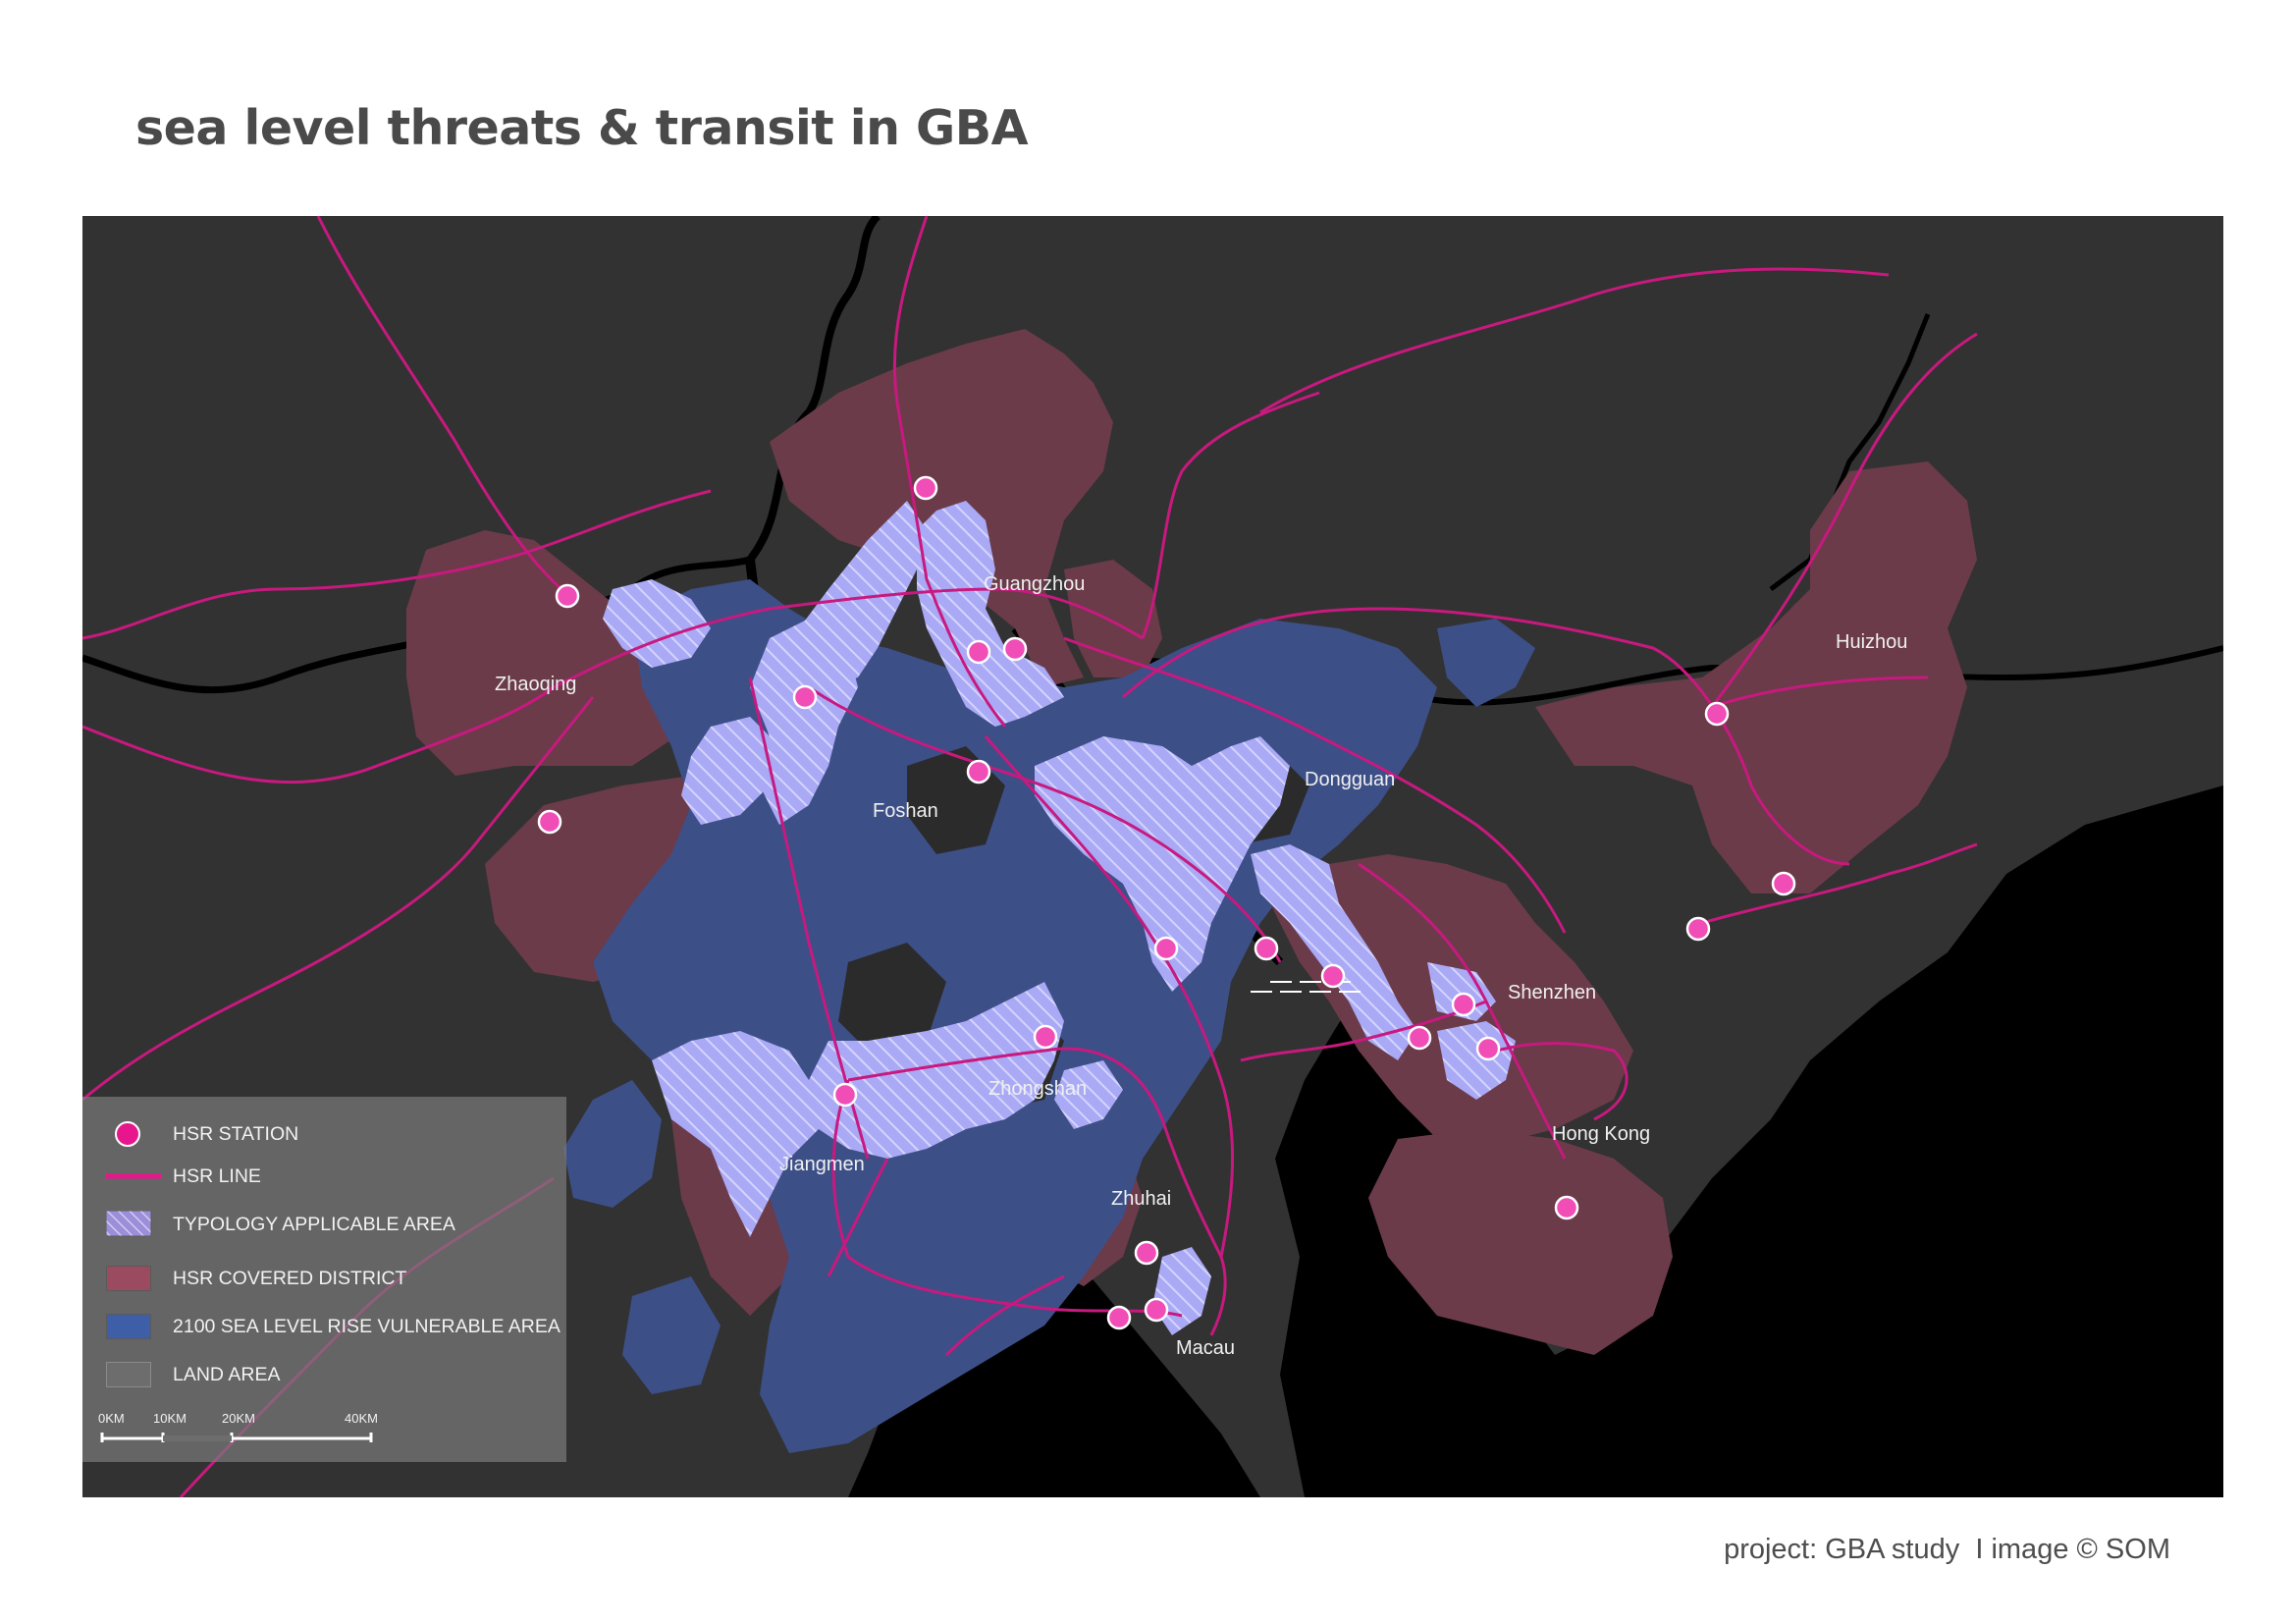 The width and height of the screenshot is (2296, 1624). Describe the element at coordinates (111, 1418) in the screenshot. I see `scale-label-0: 0KM` at that location.